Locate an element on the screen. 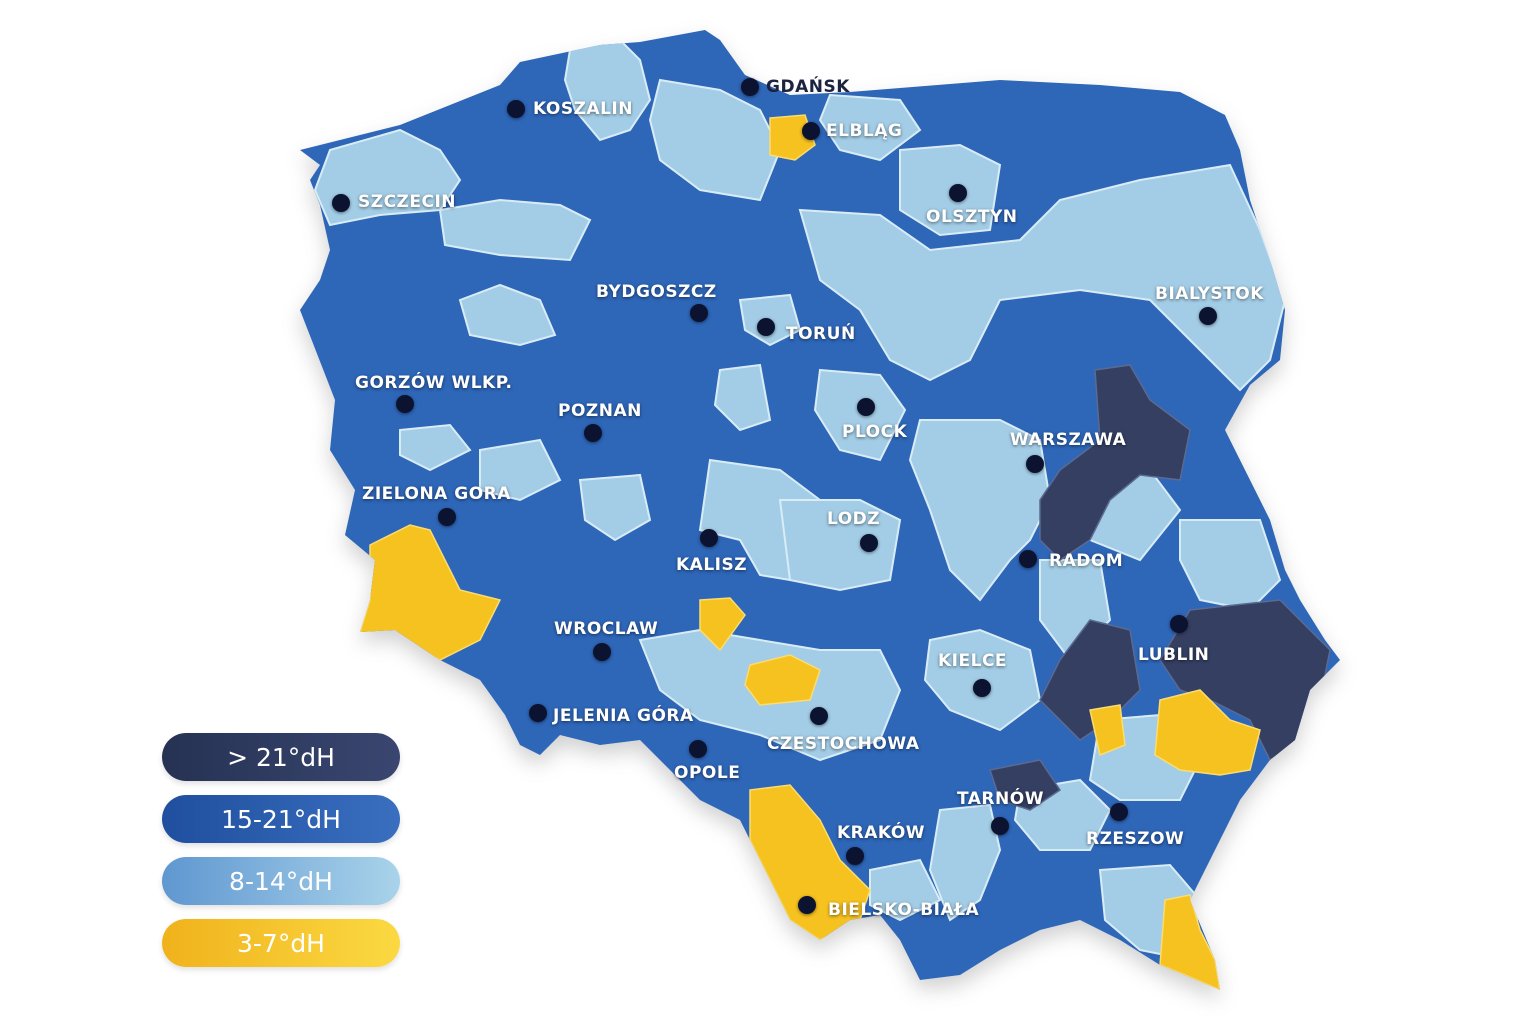  legend-label: 15-21°dH is located at coordinates (281, 819).